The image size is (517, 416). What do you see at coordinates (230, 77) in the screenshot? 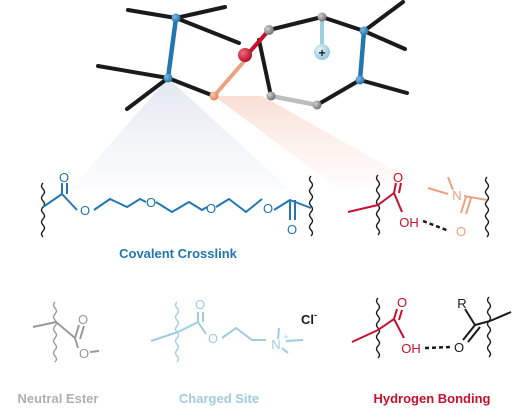
I see `hbond-acceptor-strand` at bounding box center [230, 77].